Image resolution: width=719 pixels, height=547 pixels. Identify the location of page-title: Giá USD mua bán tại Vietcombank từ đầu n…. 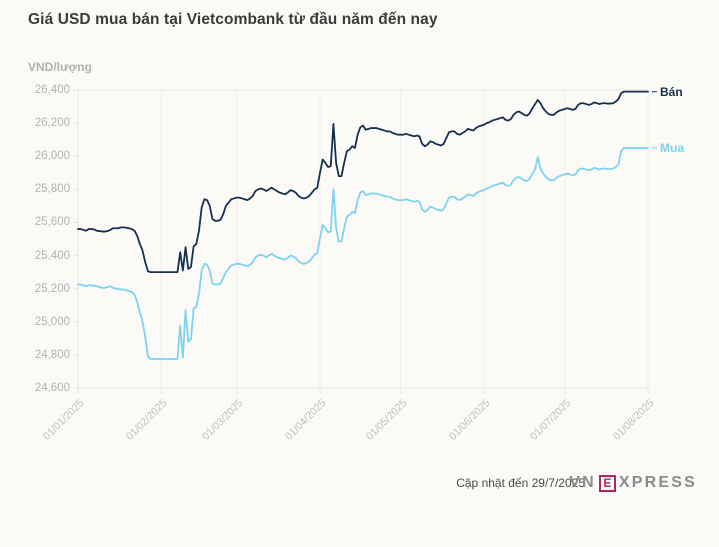
(233, 19).